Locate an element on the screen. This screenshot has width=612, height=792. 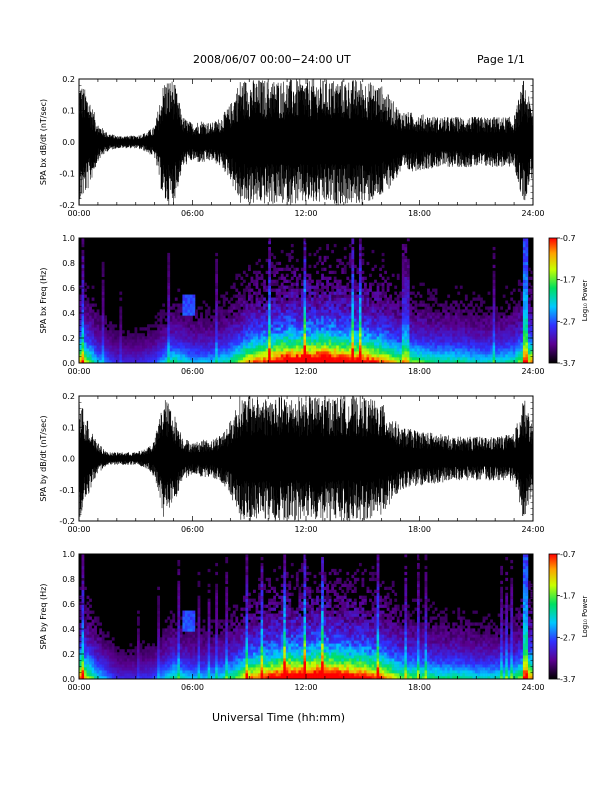
y-axis-label: SPA by dB/dt (nT/sec) is located at coordinates (43, 458).